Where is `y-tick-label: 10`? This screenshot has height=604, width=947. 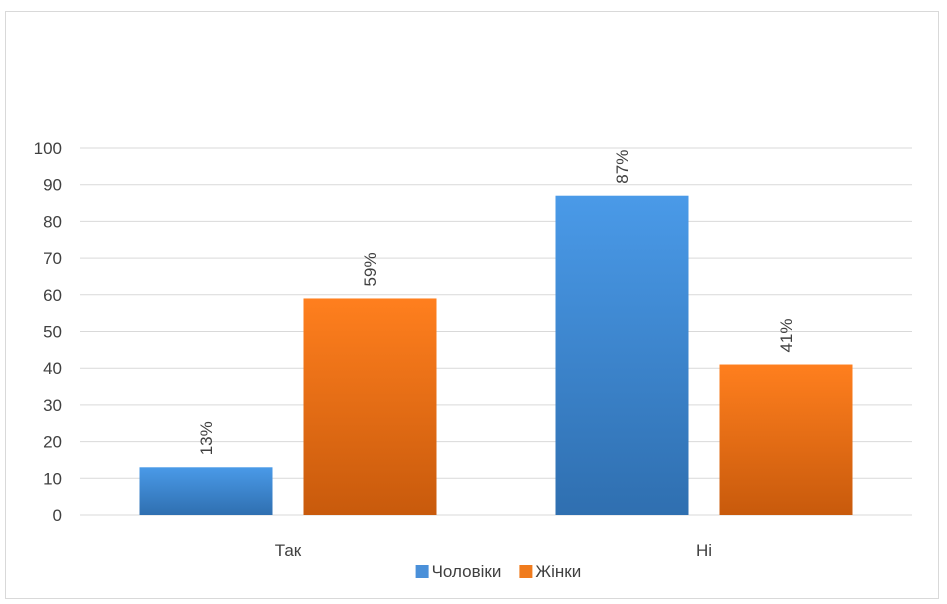
y-tick-label: 10 is located at coordinates (52, 478).